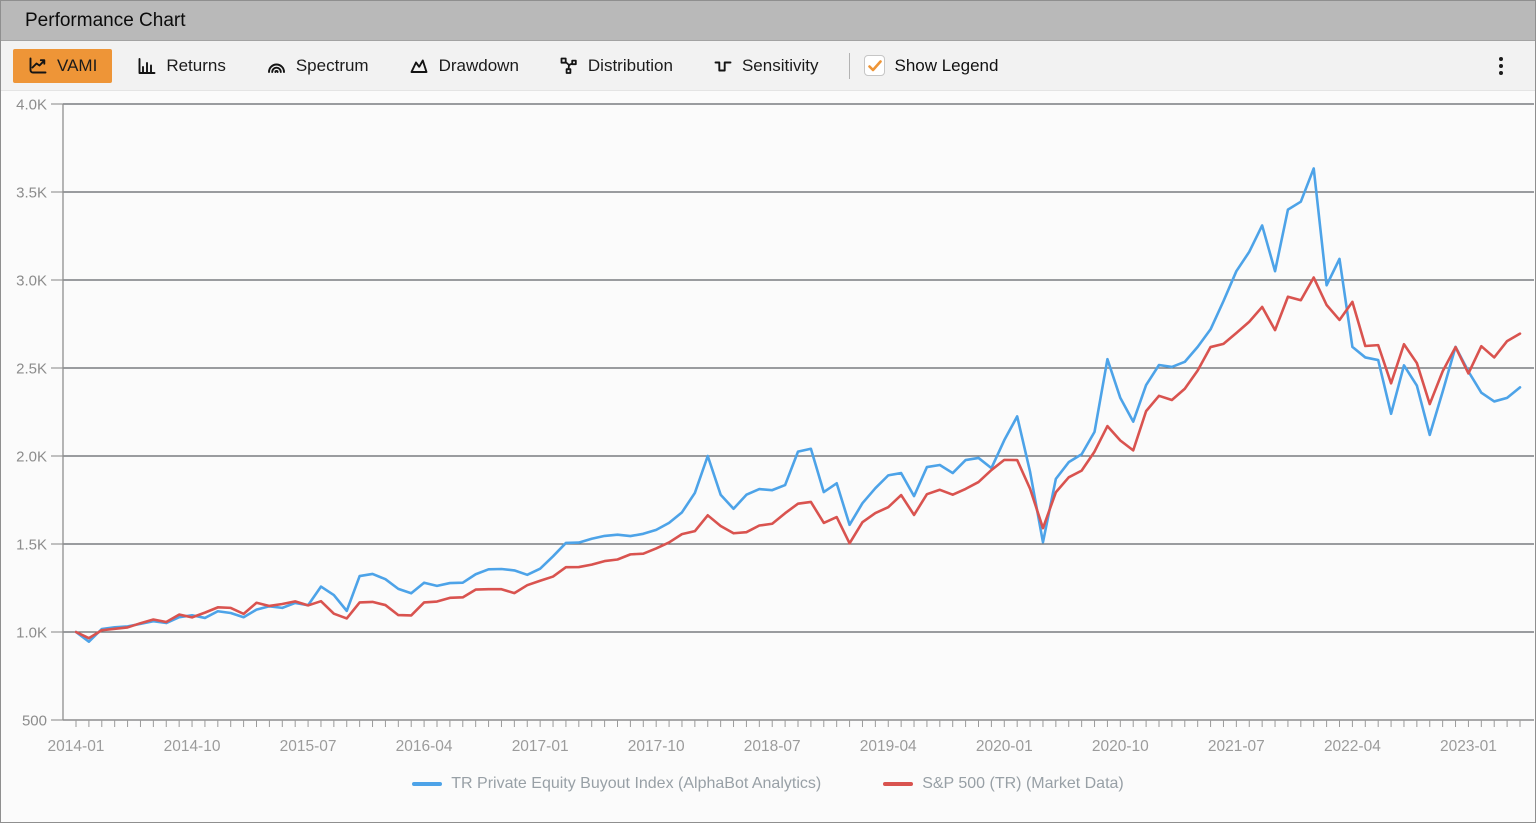 The width and height of the screenshot is (1536, 823). I want to click on svg-text: 2019-04, so click(888, 746).